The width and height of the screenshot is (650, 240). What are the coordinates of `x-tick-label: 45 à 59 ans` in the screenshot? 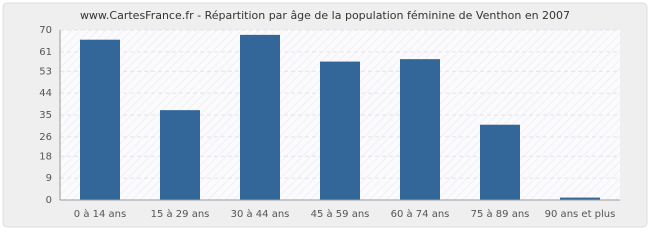 It's located at (340, 214).